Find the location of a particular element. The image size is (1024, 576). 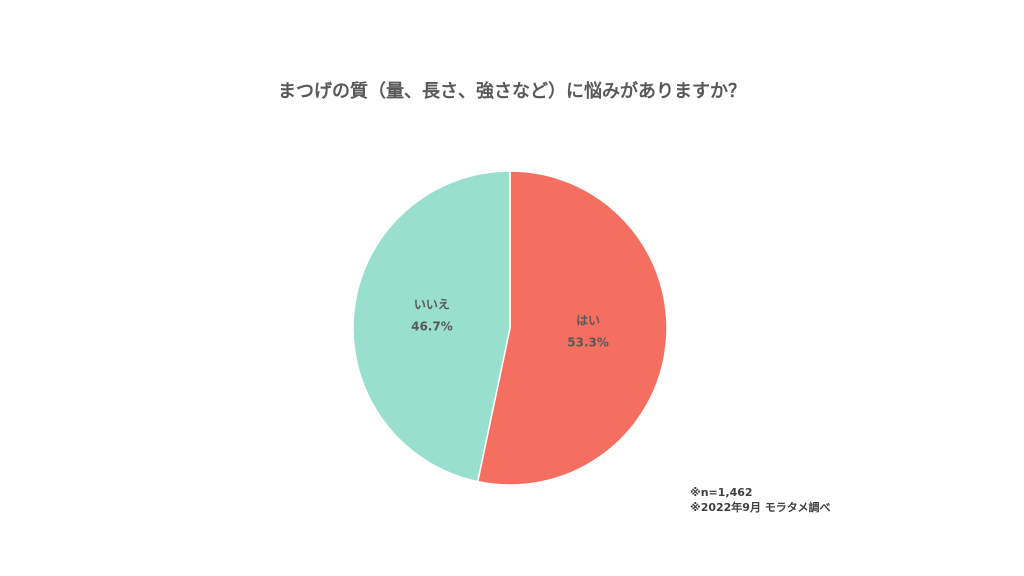

value-label: 46.7% is located at coordinates (432, 326).